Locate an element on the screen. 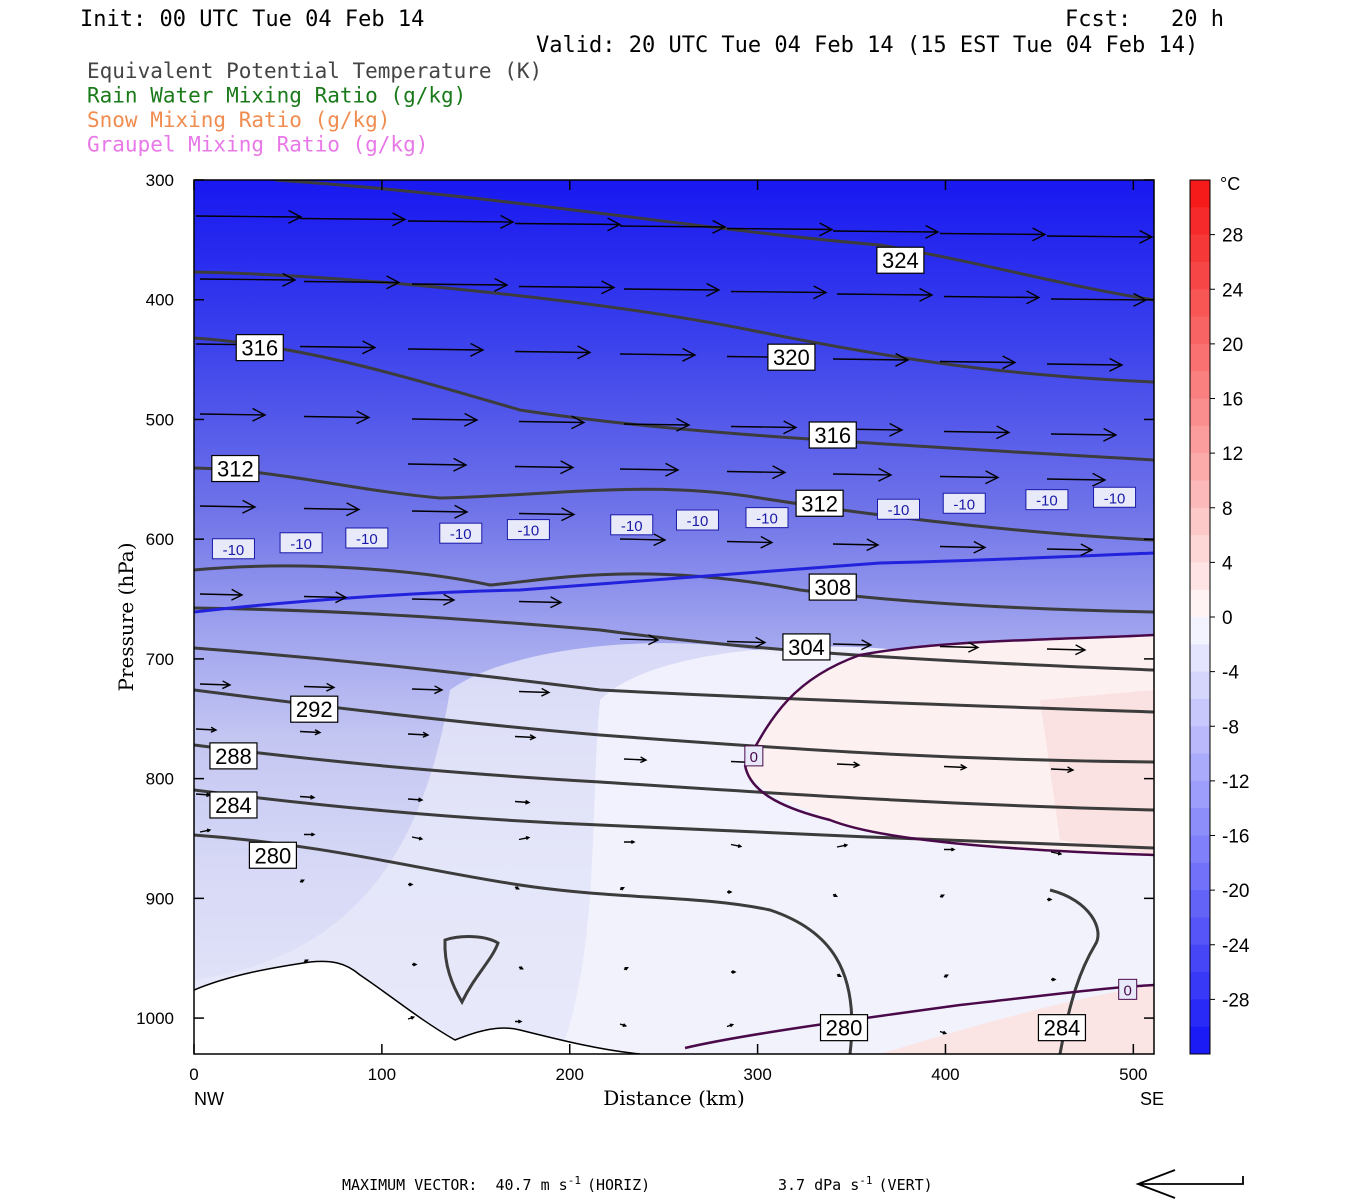 The image size is (1350, 1200). colorbar-unit: °C is located at coordinates (1230, 184).